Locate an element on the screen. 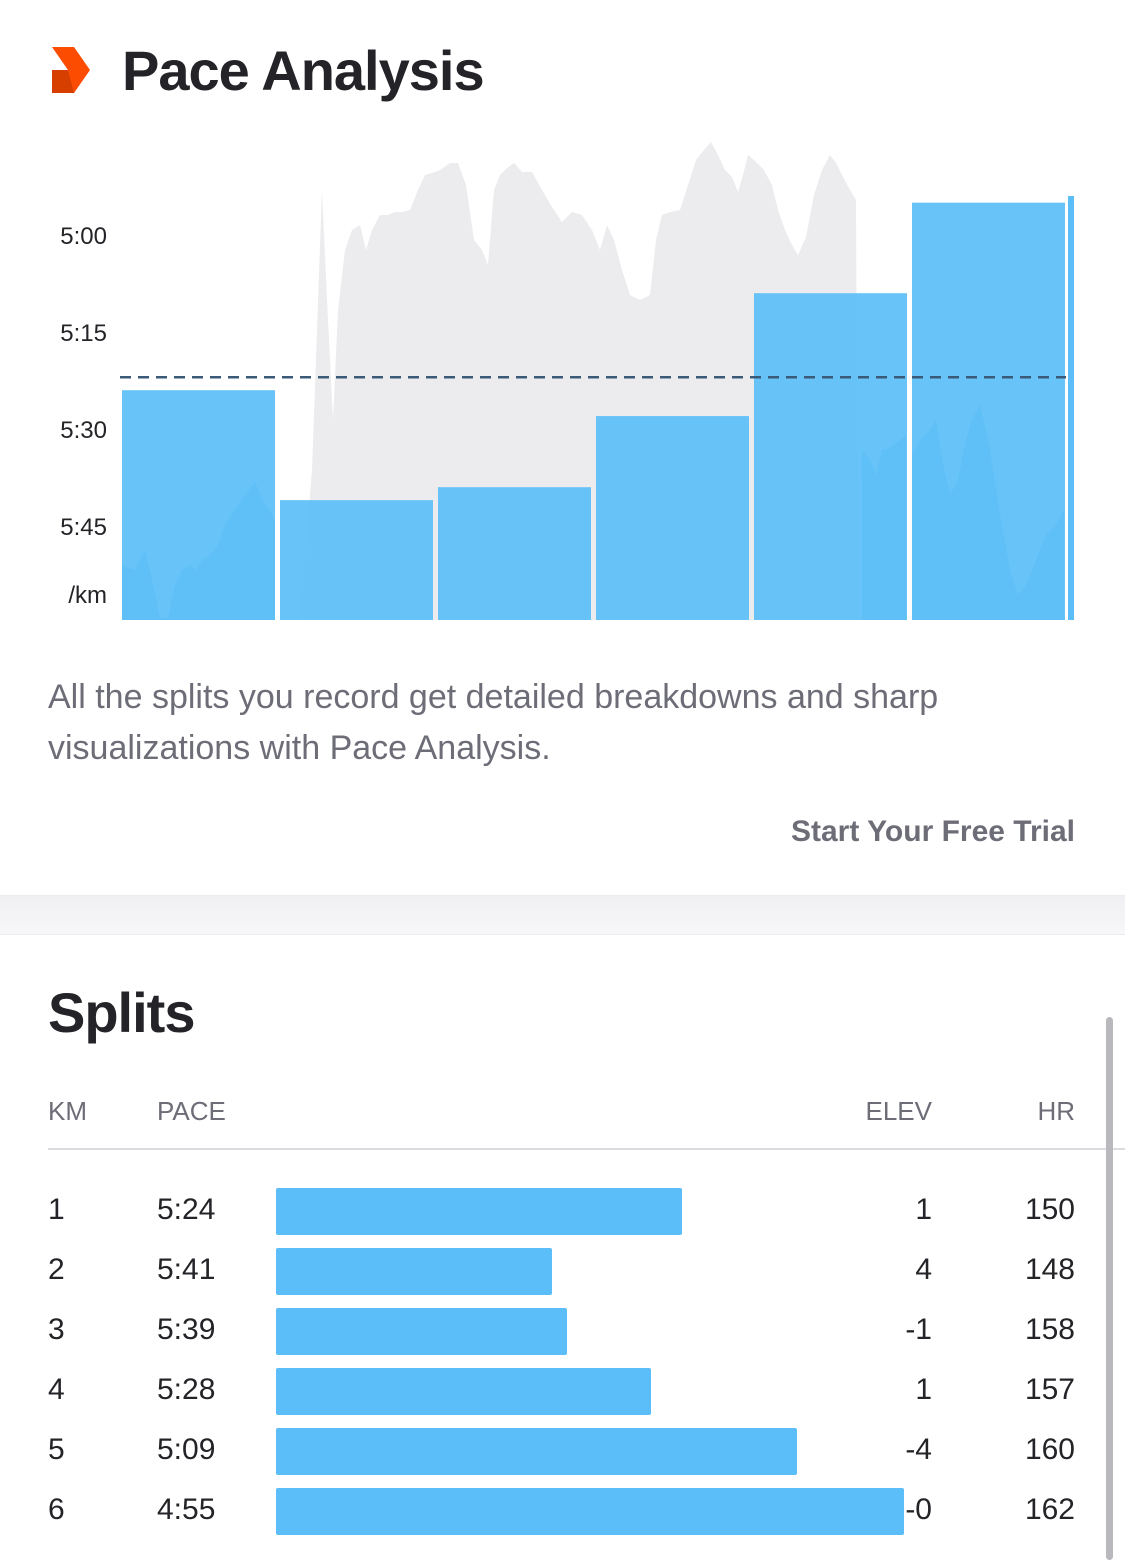 This screenshot has width=1125, height=1560. split-row: 6 4:55 -0 162 is located at coordinates (562, 1515).